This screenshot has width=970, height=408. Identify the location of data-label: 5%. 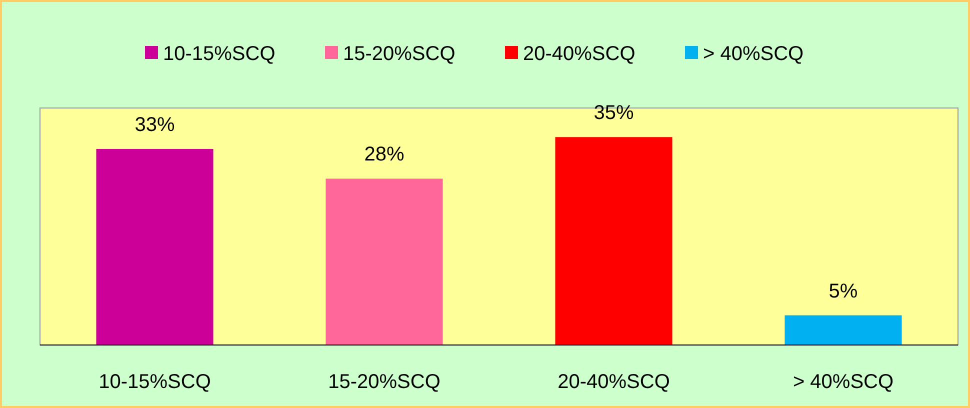
(843, 291).